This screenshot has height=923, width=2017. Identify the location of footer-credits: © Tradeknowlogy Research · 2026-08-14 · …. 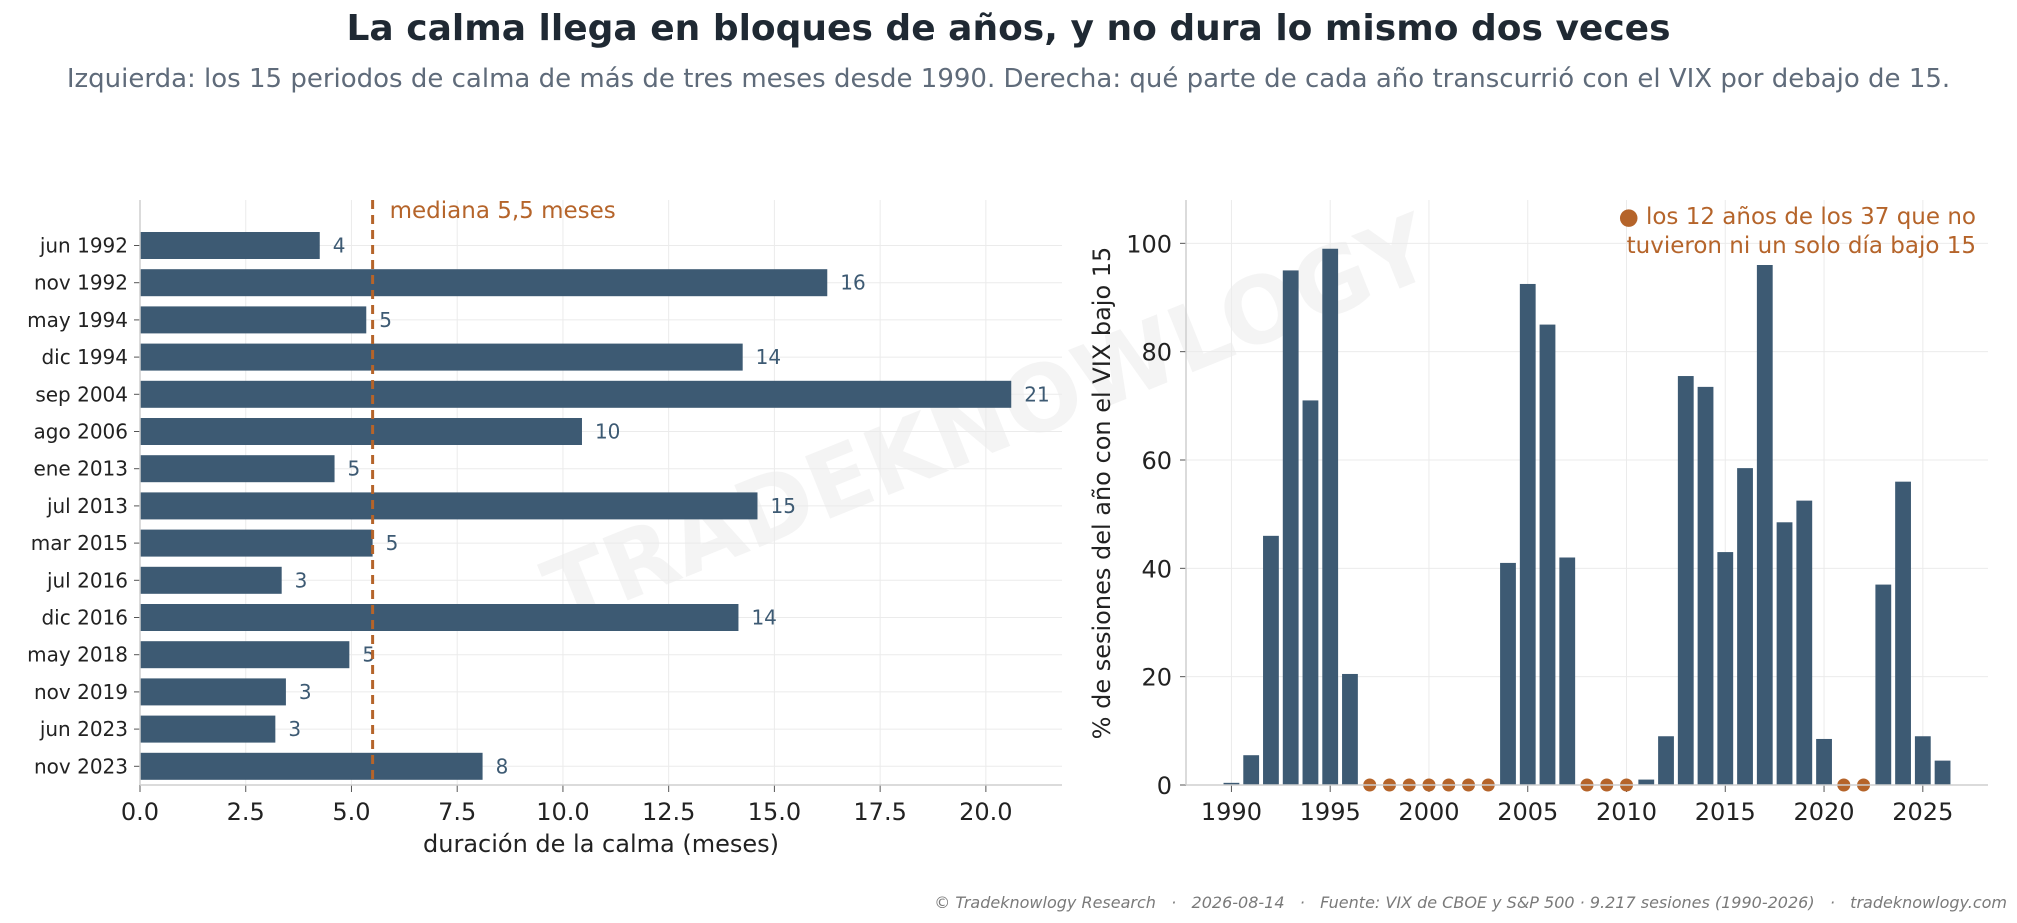
(1470, 902).